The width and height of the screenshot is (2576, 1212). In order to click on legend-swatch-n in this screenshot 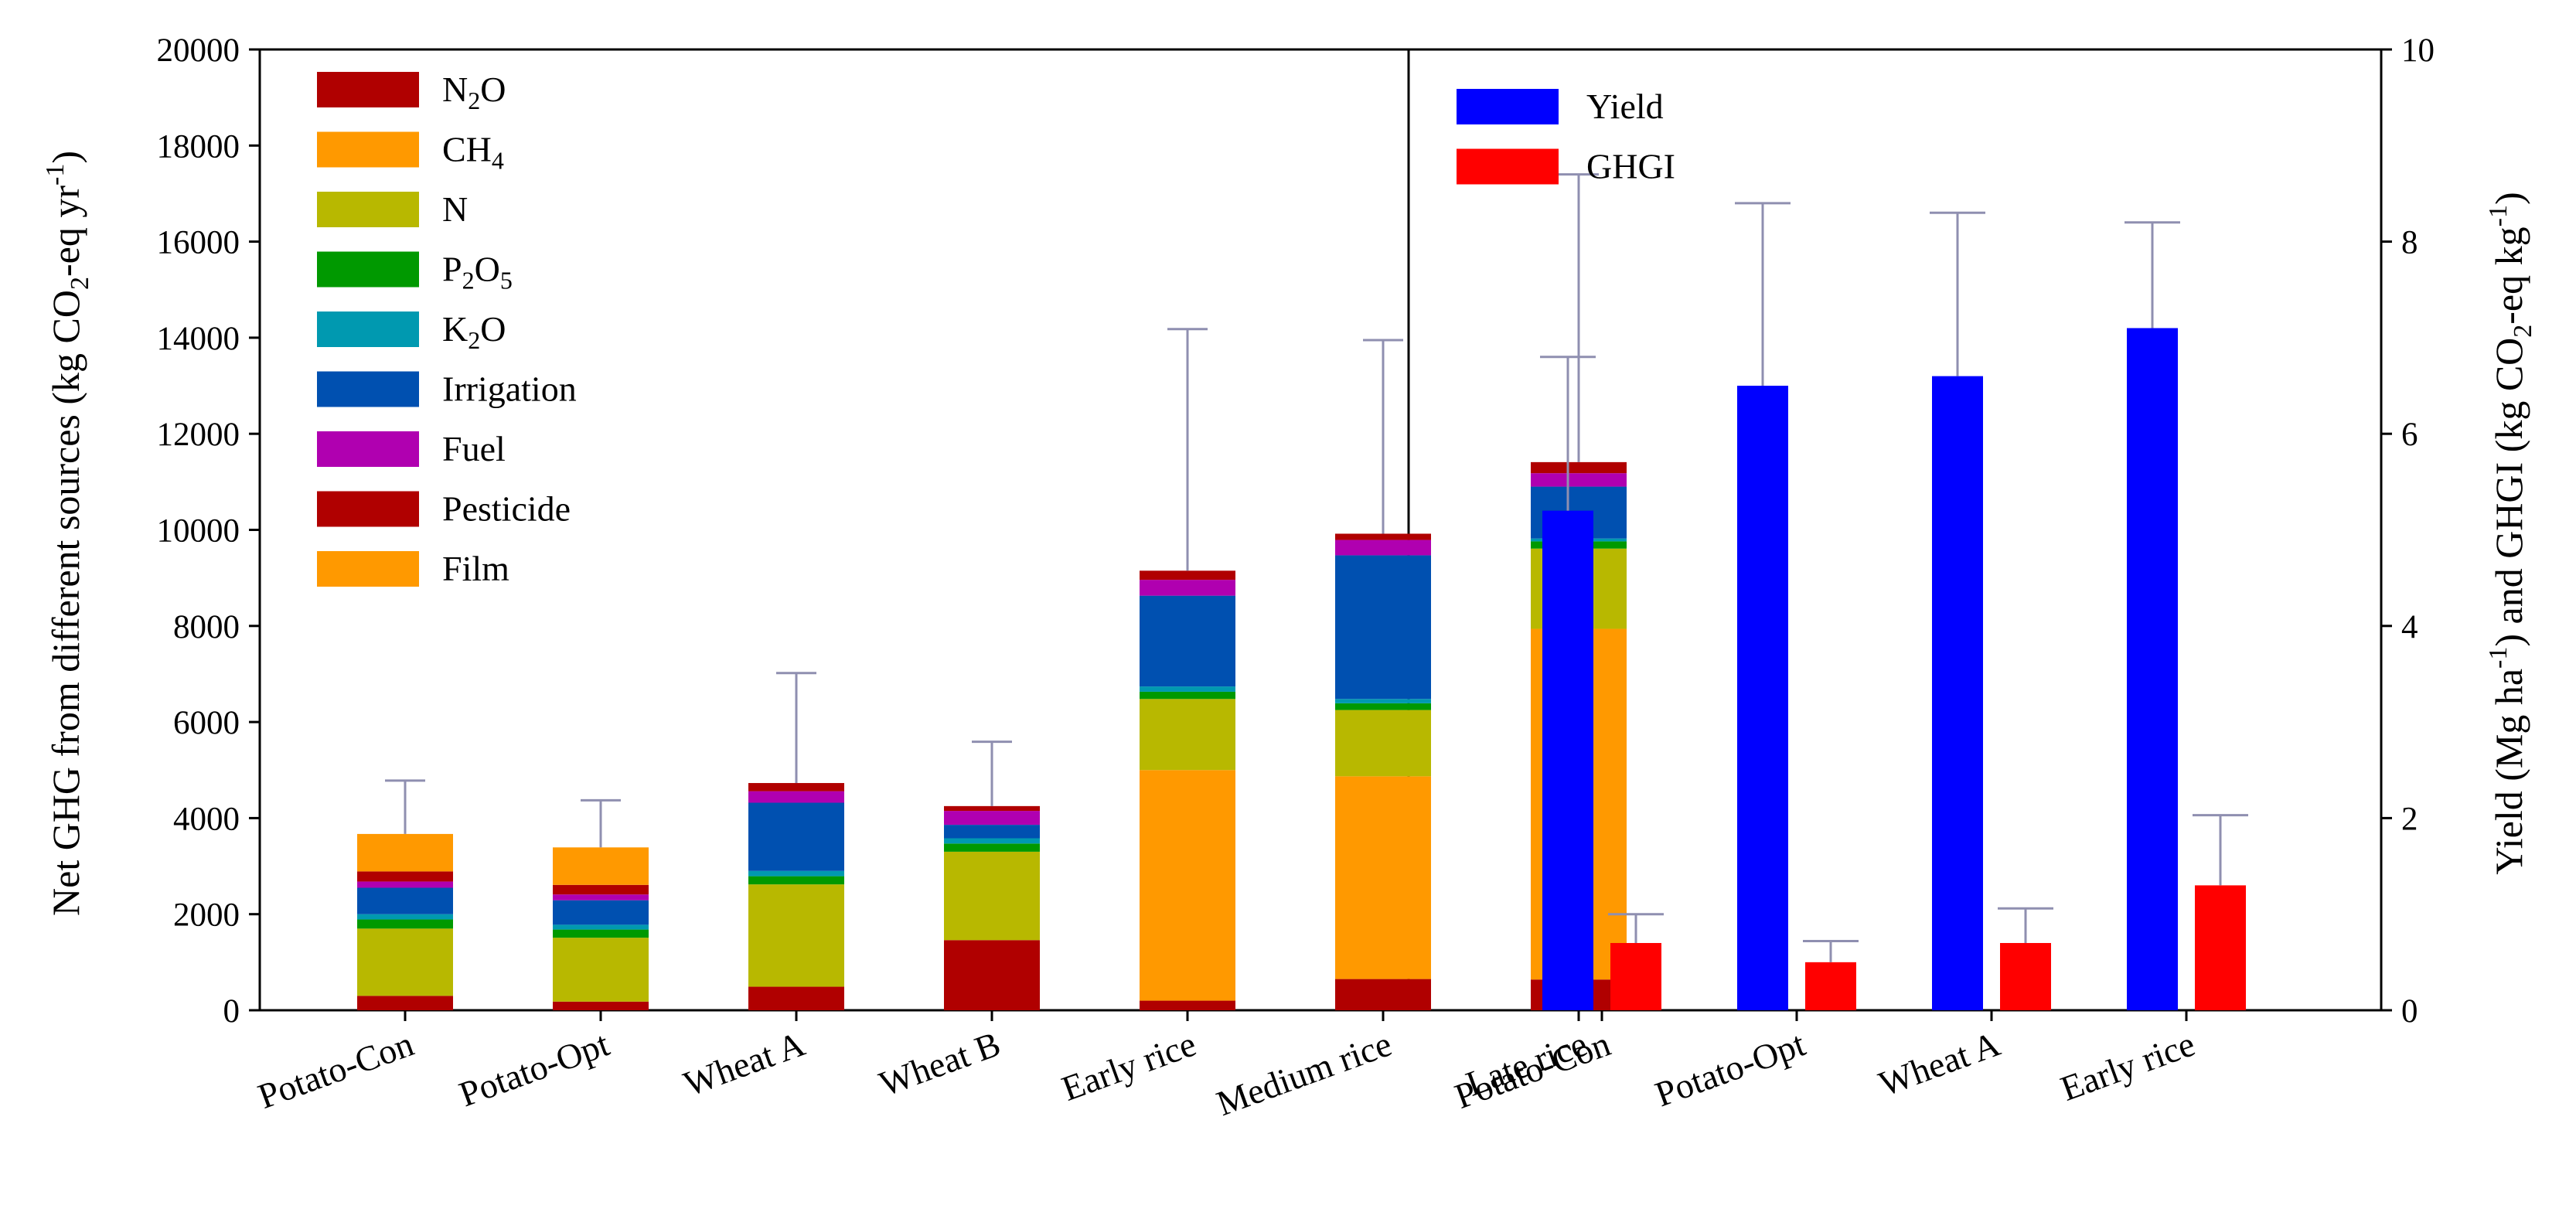, I will do `click(368, 209)`.